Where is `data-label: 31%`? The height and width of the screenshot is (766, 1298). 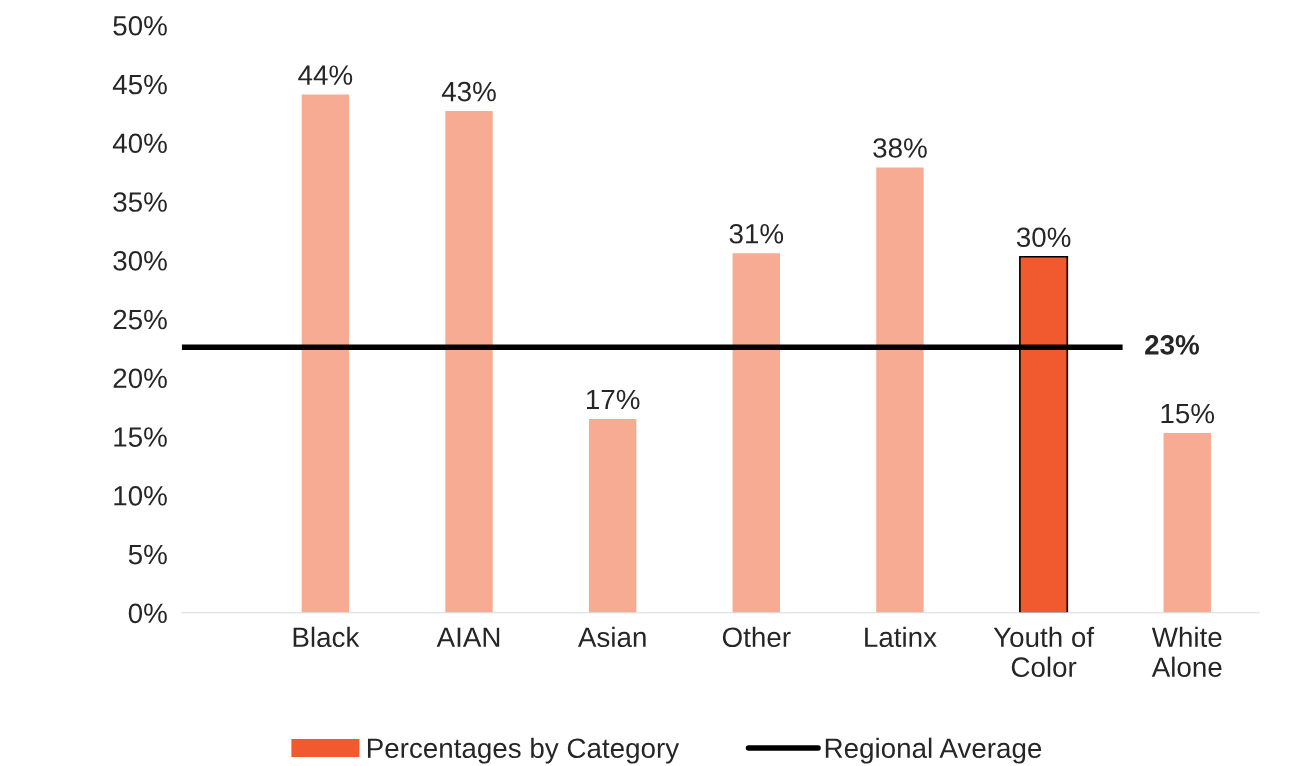
data-label: 31% is located at coordinates (756, 233).